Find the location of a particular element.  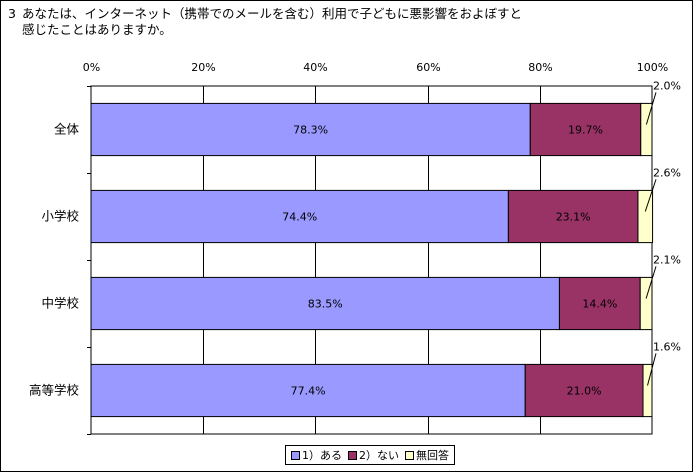

legend-item: 2）ない is located at coordinates (373, 455).